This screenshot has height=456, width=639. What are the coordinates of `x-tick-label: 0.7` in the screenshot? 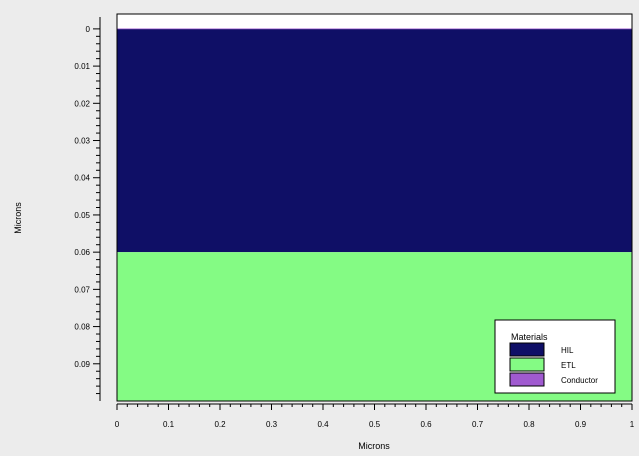 It's located at (478, 424).